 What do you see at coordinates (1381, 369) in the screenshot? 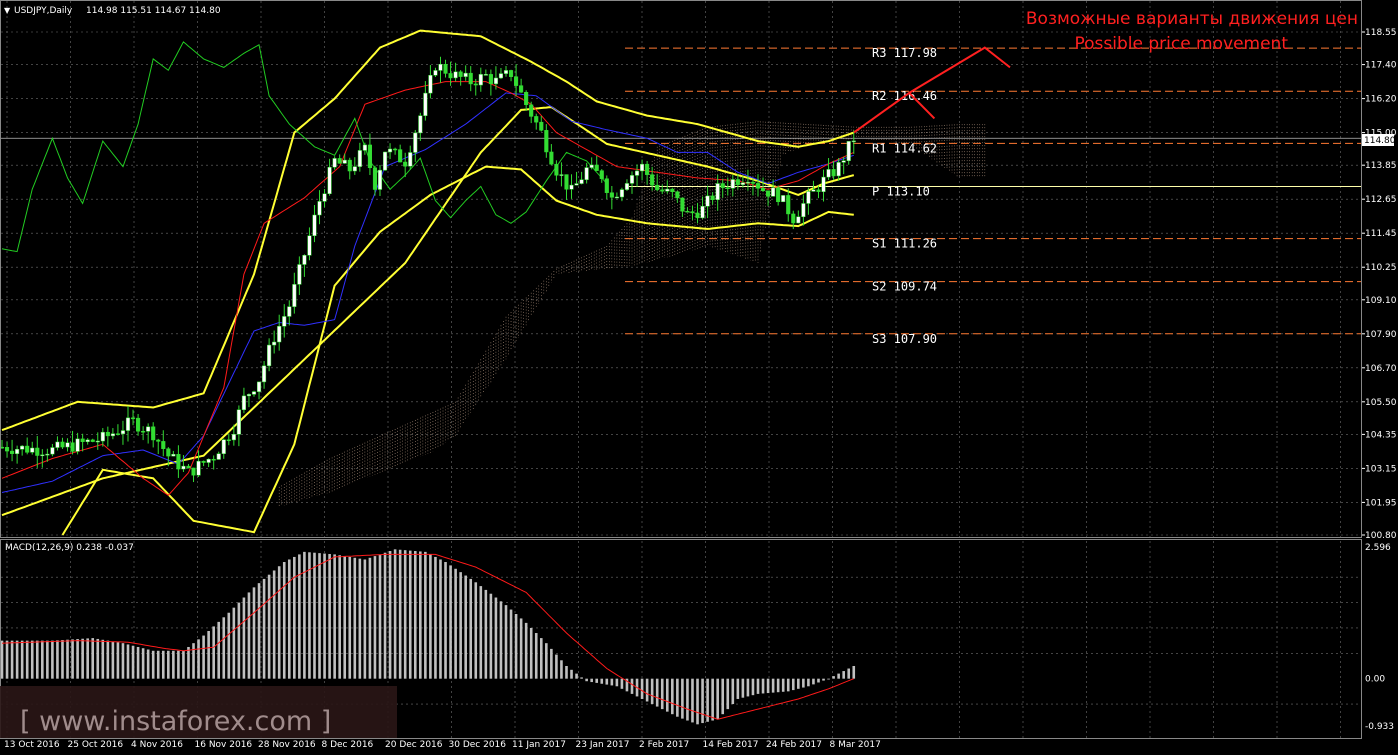
I see `y-tick-label: 106.70` at bounding box center [1381, 369].